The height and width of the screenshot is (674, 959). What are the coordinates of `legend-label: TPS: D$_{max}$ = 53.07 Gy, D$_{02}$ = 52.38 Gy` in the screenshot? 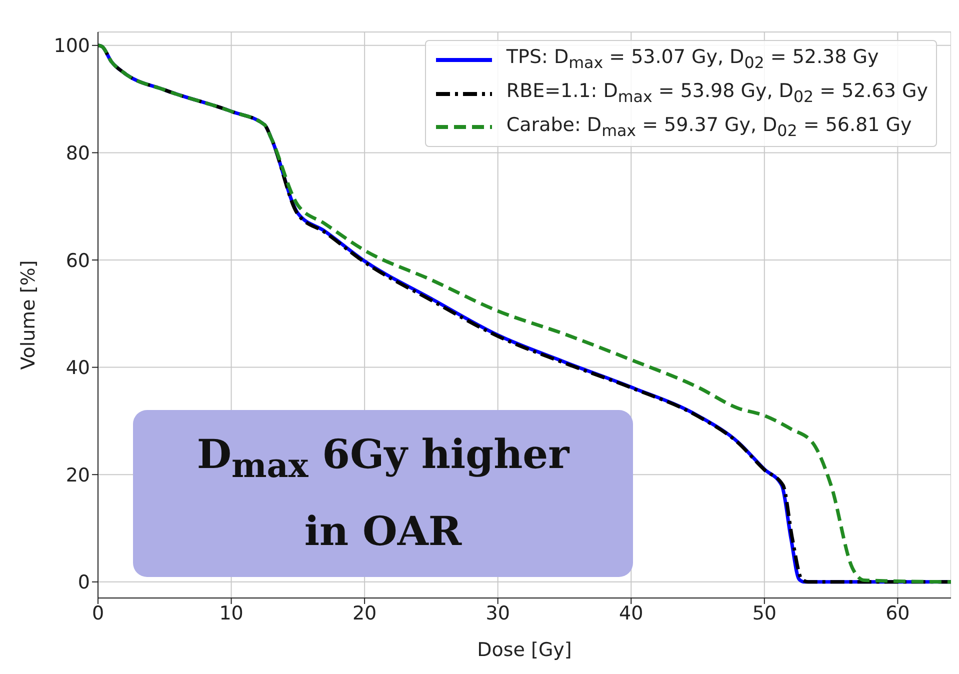 It's located at (692, 59).